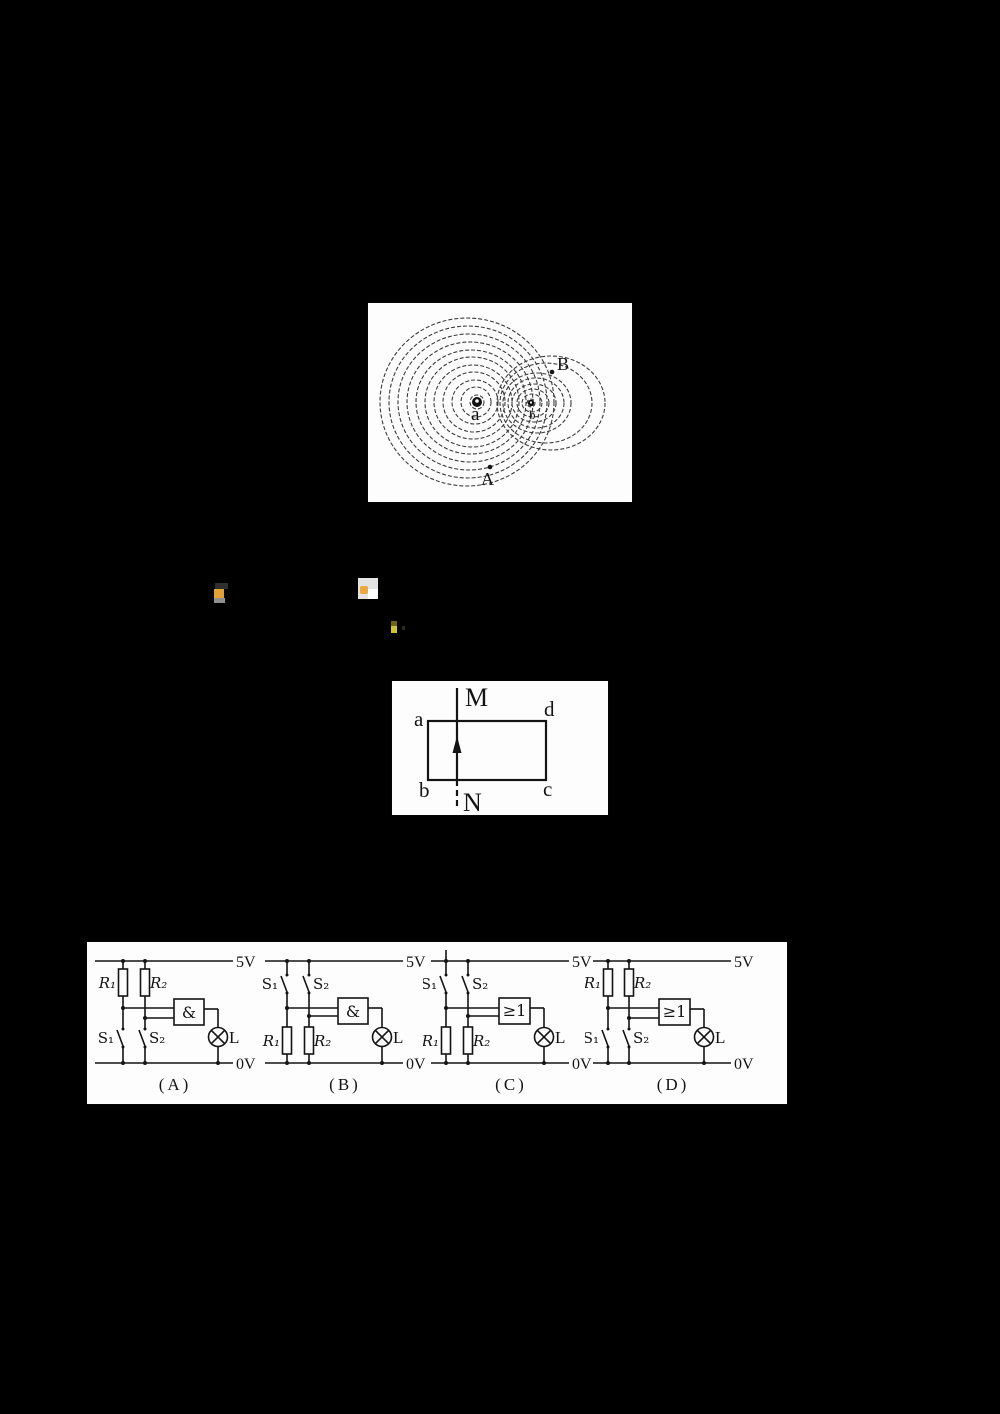 This screenshot has height=1414, width=1000. Describe the element at coordinates (475, 414) in the screenshot. I see `charge-a-label: a` at that location.